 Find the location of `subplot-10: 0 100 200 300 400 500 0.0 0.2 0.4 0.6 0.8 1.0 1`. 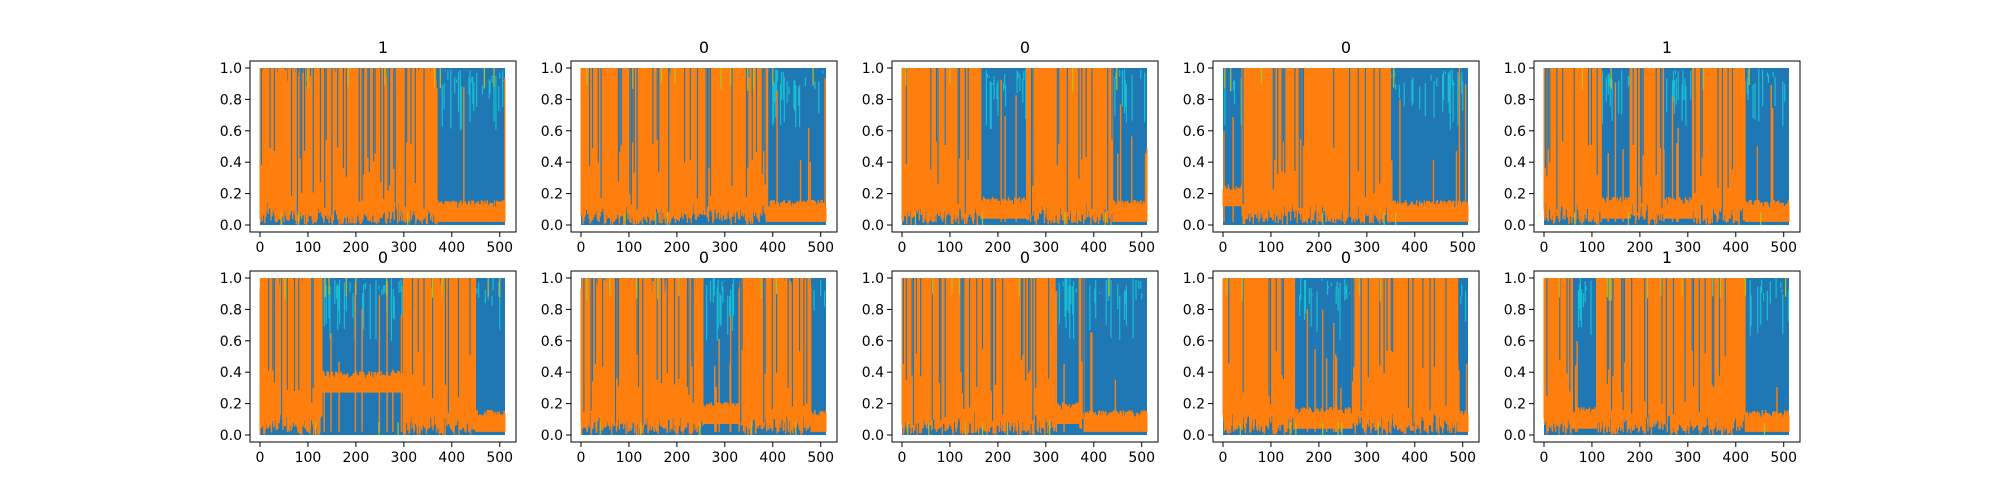

subplot-10: 0 100 200 300 400 500 0.0 0.2 0.4 0.6 0.8 1.0 1 is located at coordinates (1652, 357).